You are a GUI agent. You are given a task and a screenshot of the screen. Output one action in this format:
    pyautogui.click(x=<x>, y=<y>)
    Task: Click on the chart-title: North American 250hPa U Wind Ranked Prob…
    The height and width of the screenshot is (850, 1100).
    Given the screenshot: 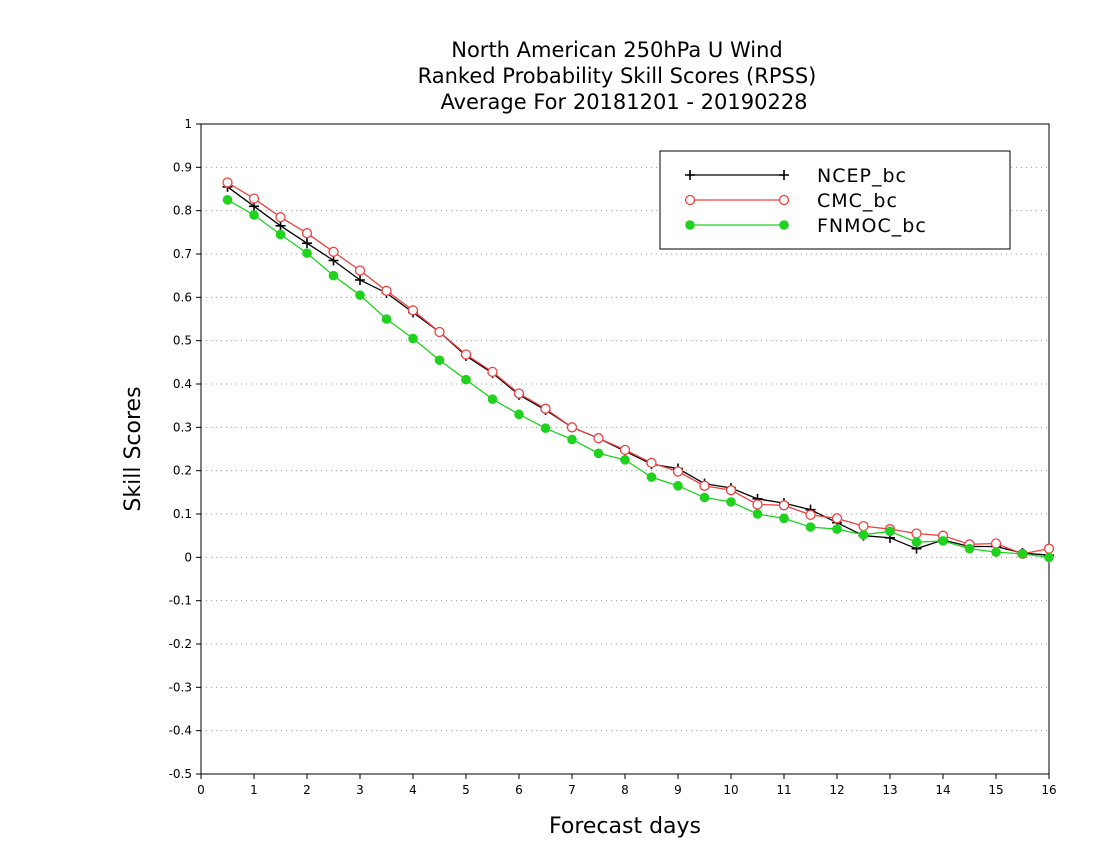 What is the action you would take?
    pyautogui.click(x=617, y=76)
    